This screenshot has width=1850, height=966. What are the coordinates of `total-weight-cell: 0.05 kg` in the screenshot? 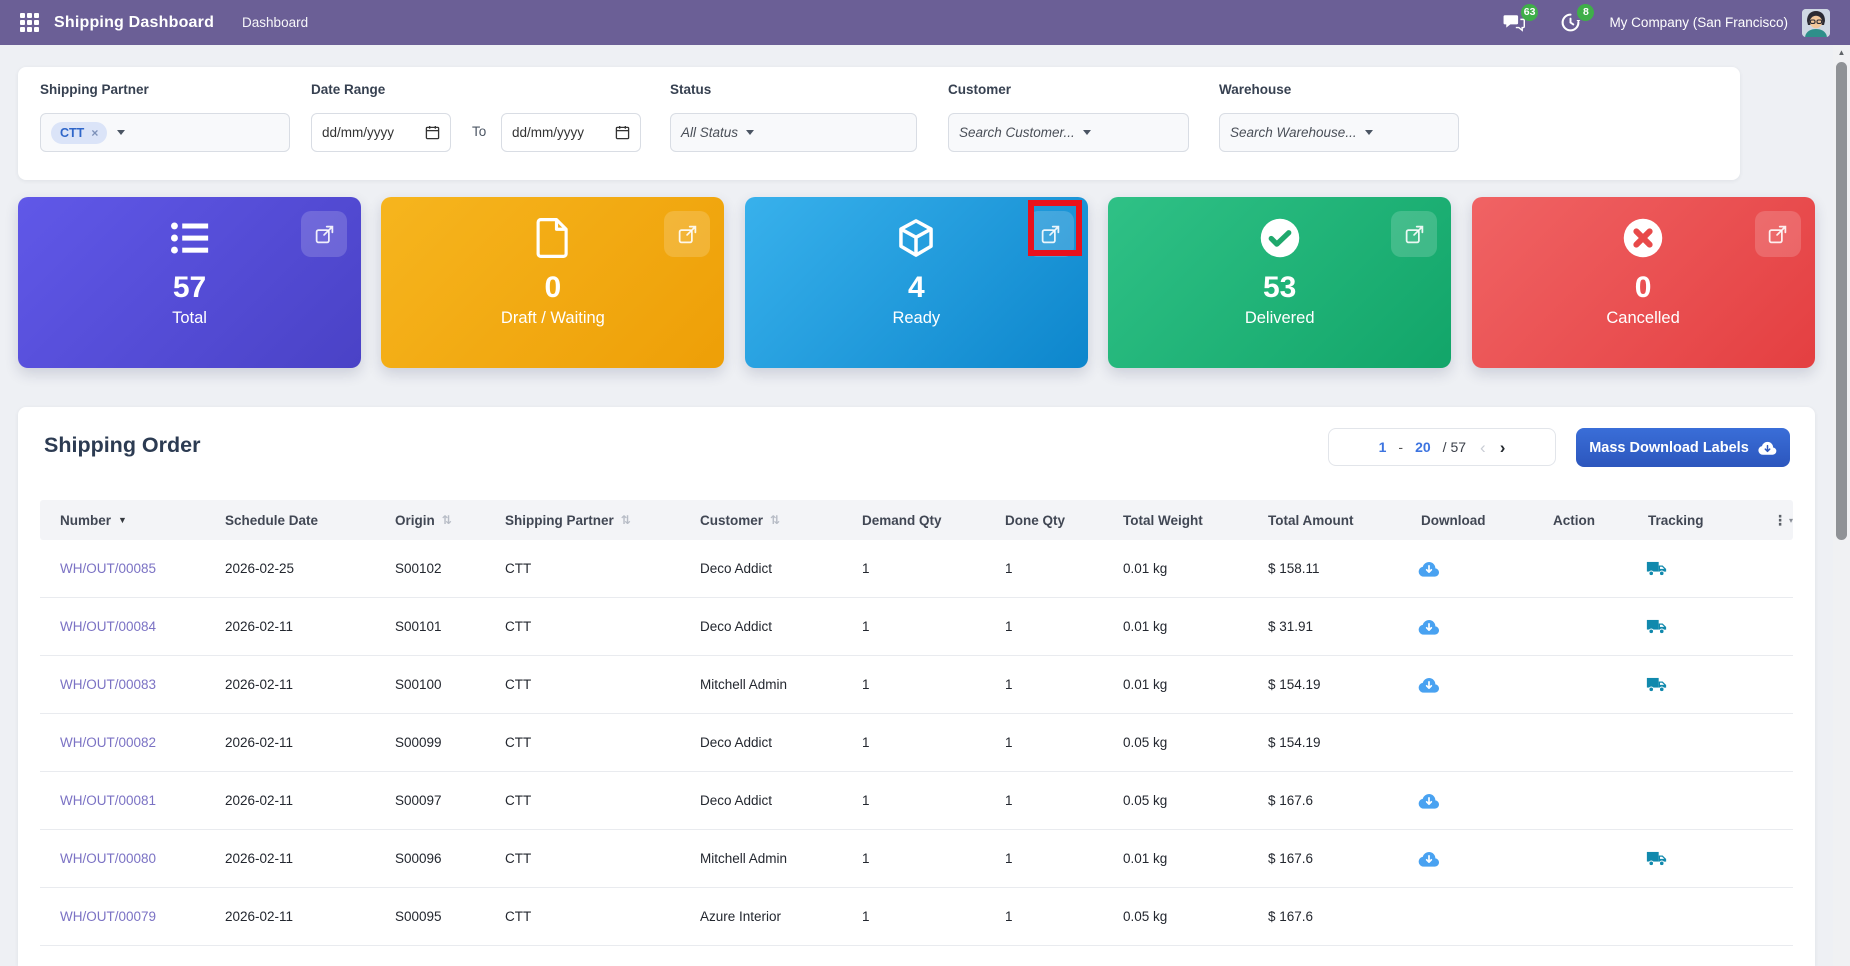 It's located at (1145, 742).